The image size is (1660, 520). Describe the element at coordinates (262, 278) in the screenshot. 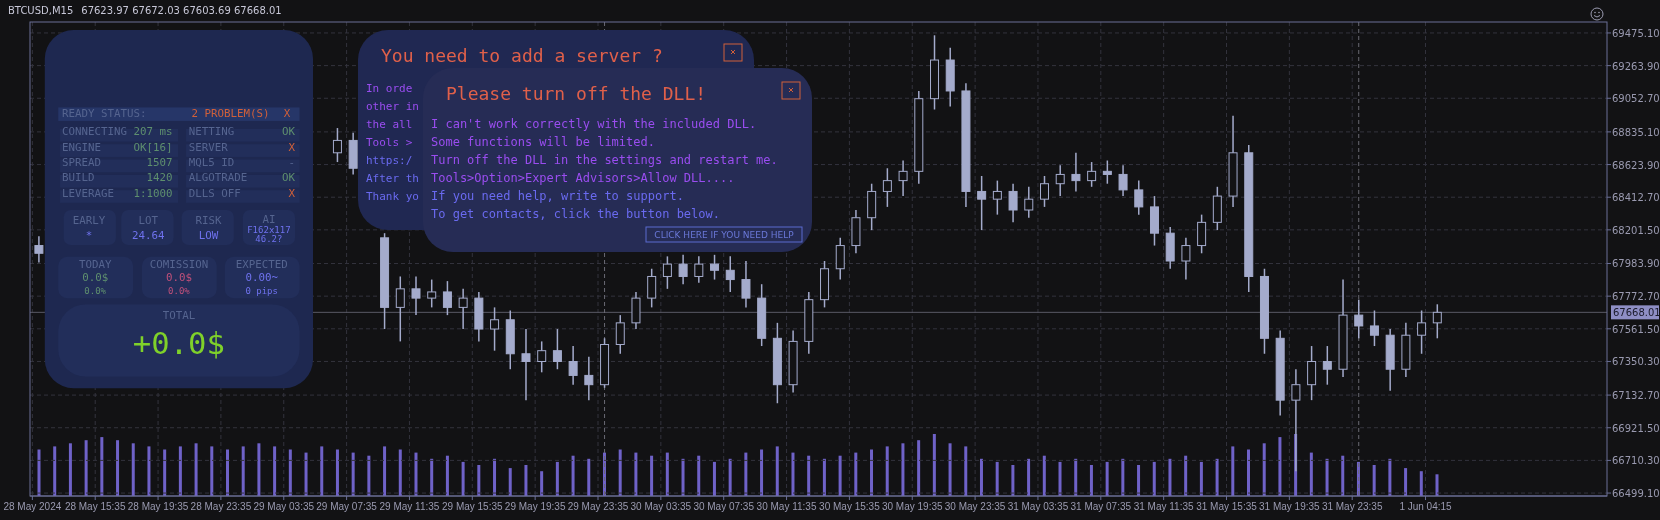

I see `annotation: 0.00~` at that location.